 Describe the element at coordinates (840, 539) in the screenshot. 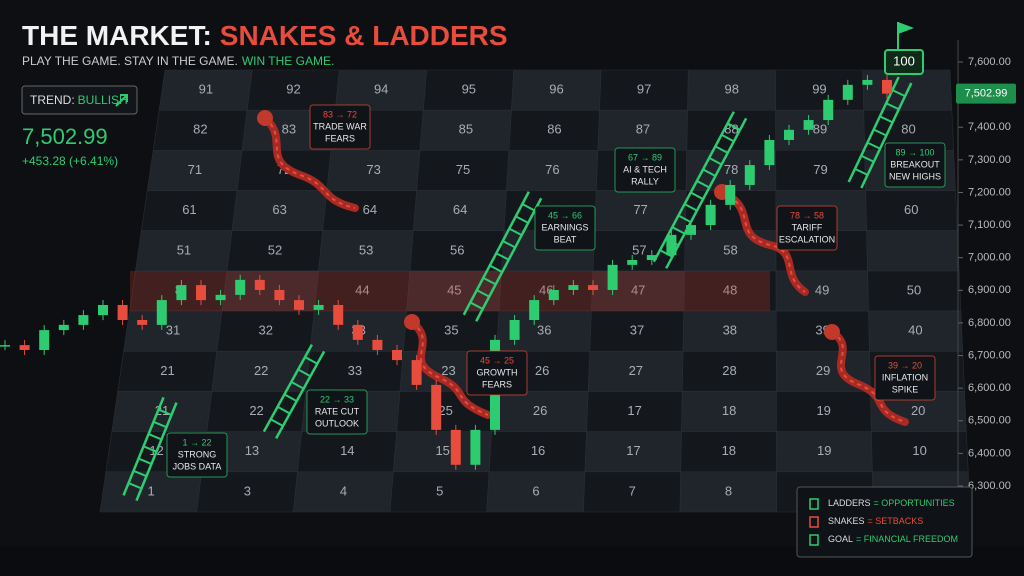

I see `legend-name: GOAL` at that location.